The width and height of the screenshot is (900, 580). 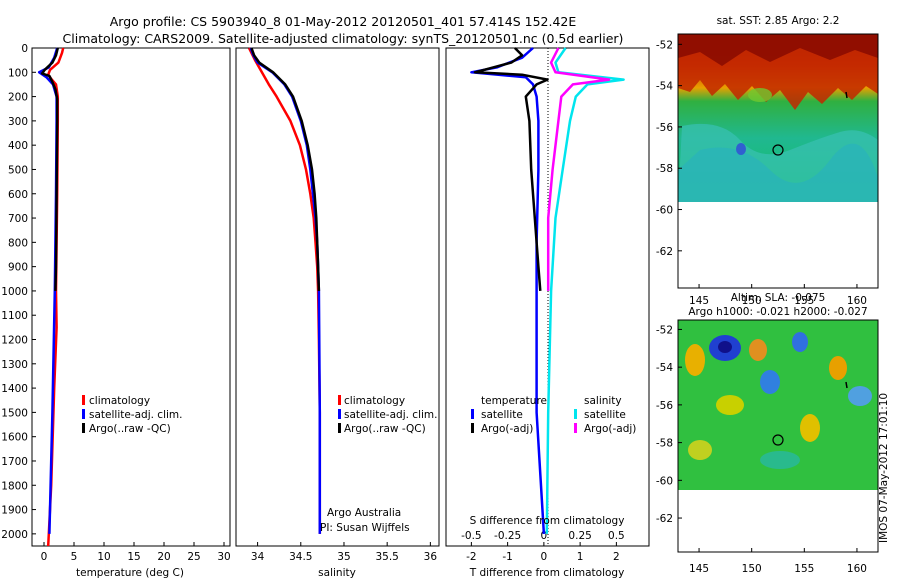 What do you see at coordinates (778, 245) in the screenshot?
I see `sst-no-data-band` at bounding box center [778, 245].